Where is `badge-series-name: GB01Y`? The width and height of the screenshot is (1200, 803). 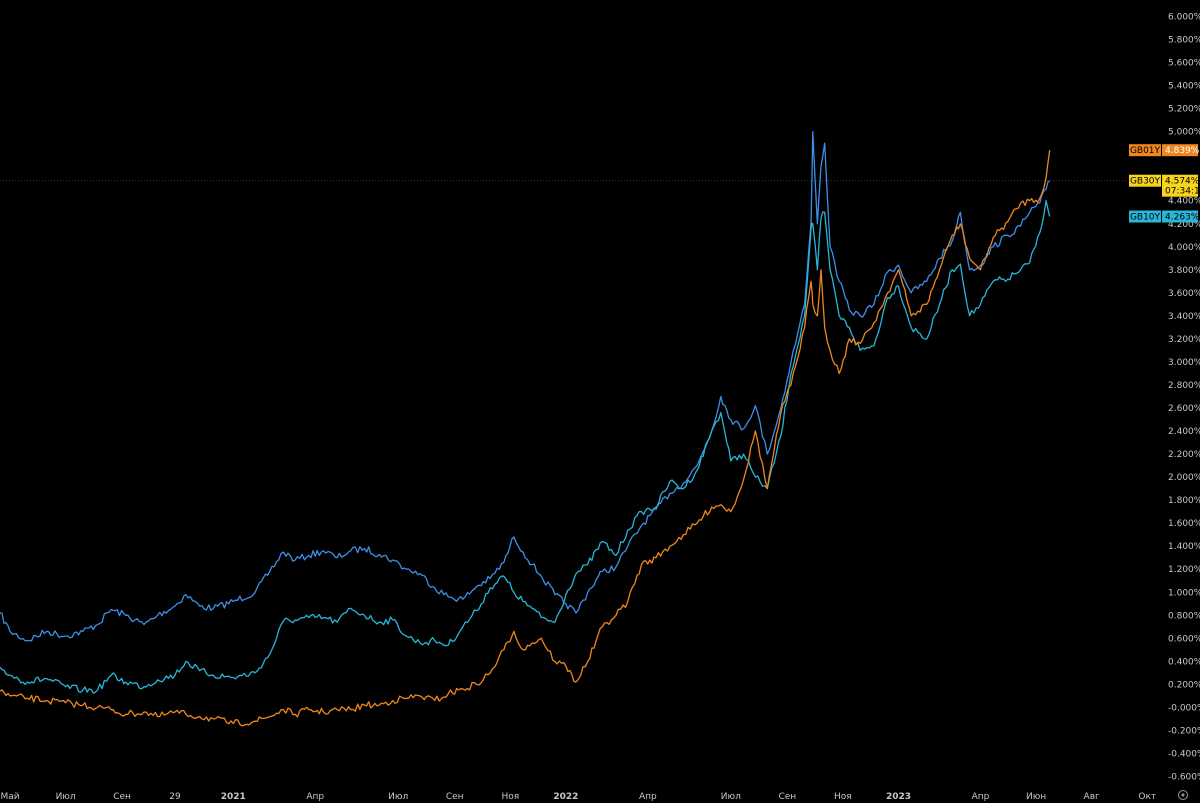
badge-series-name: GB01Y is located at coordinates (1145, 151).